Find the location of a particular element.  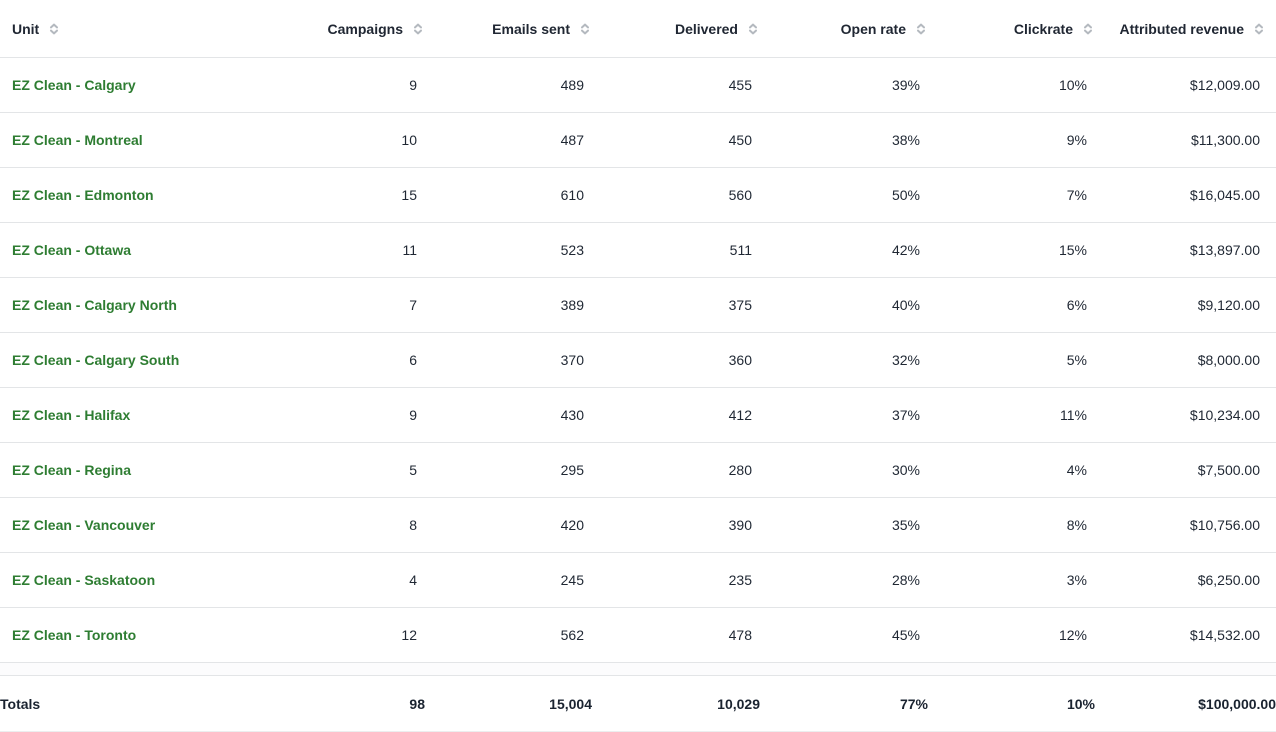

totals-click-rate: 10% is located at coordinates (1011, 703).